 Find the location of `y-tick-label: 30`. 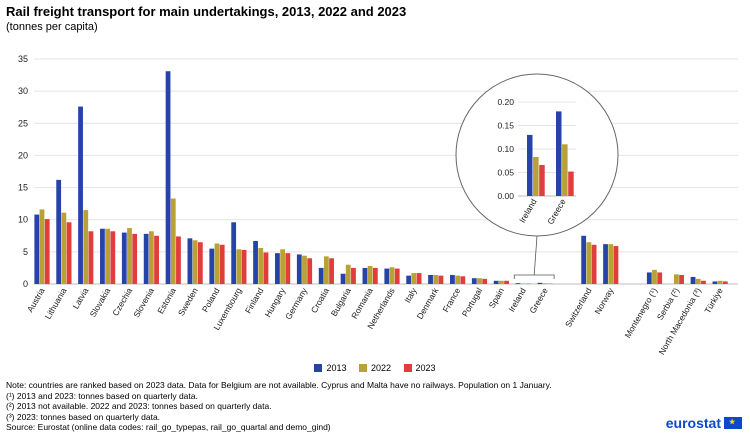

y-tick-label: 30 is located at coordinates (23, 91).